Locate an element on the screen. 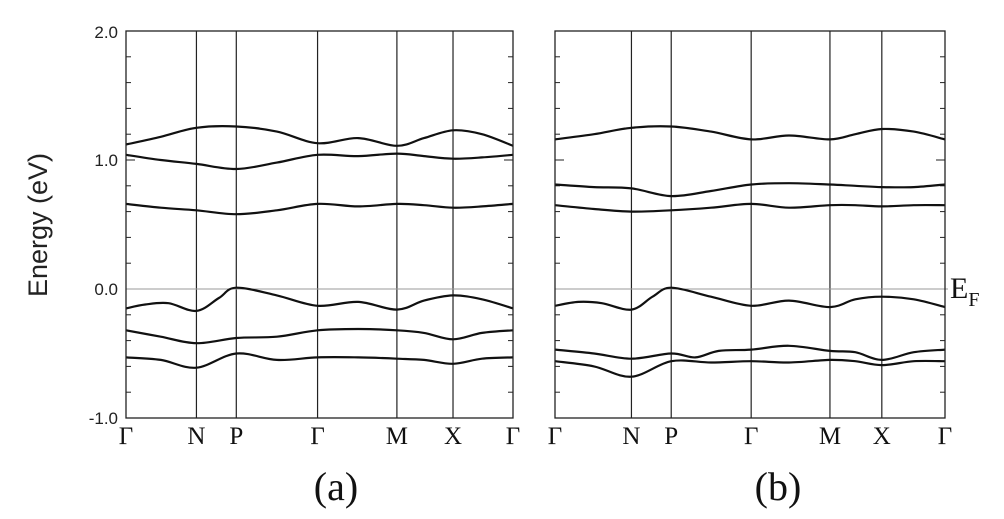 The width and height of the screenshot is (1004, 519). ytick-label-0: 0.0 is located at coordinates (106, 289).